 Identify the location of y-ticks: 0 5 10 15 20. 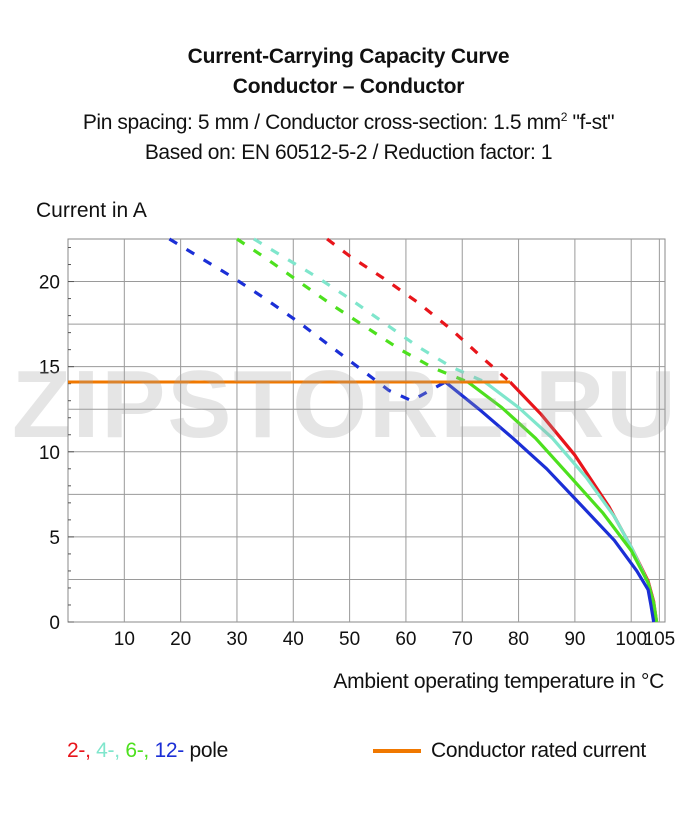
(49, 453).